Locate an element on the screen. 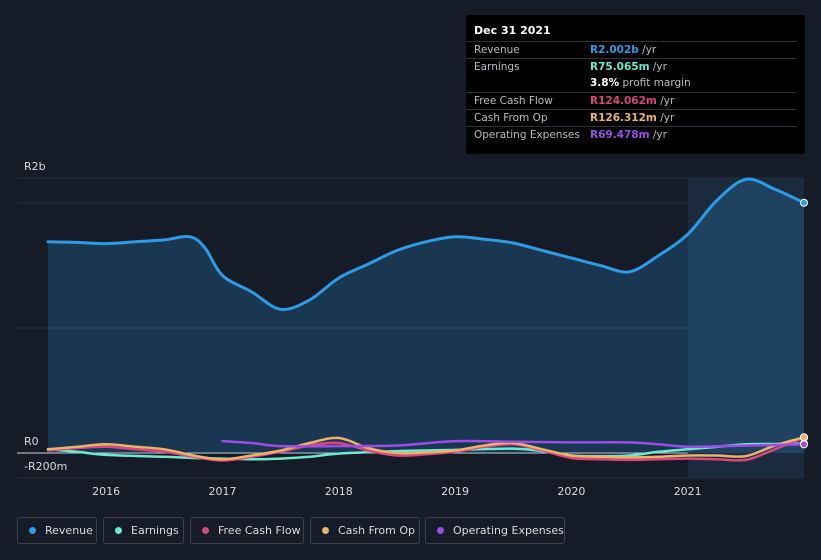  legend-free-cash-flow: Free Cash Flow is located at coordinates (247, 530).